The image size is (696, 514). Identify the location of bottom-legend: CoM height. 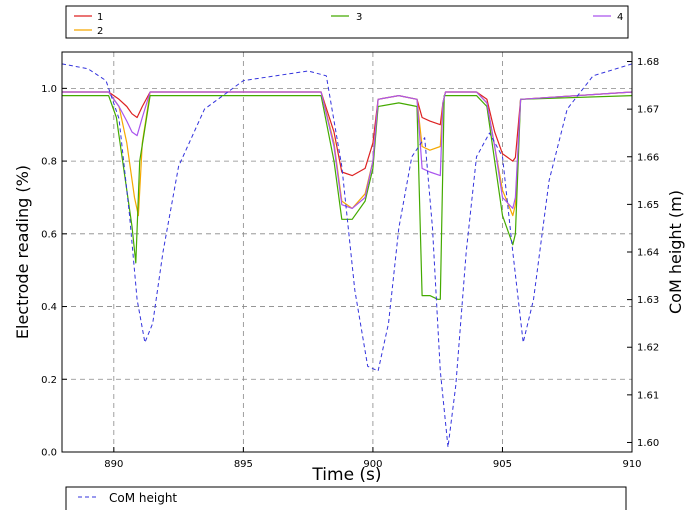
(346, 500).